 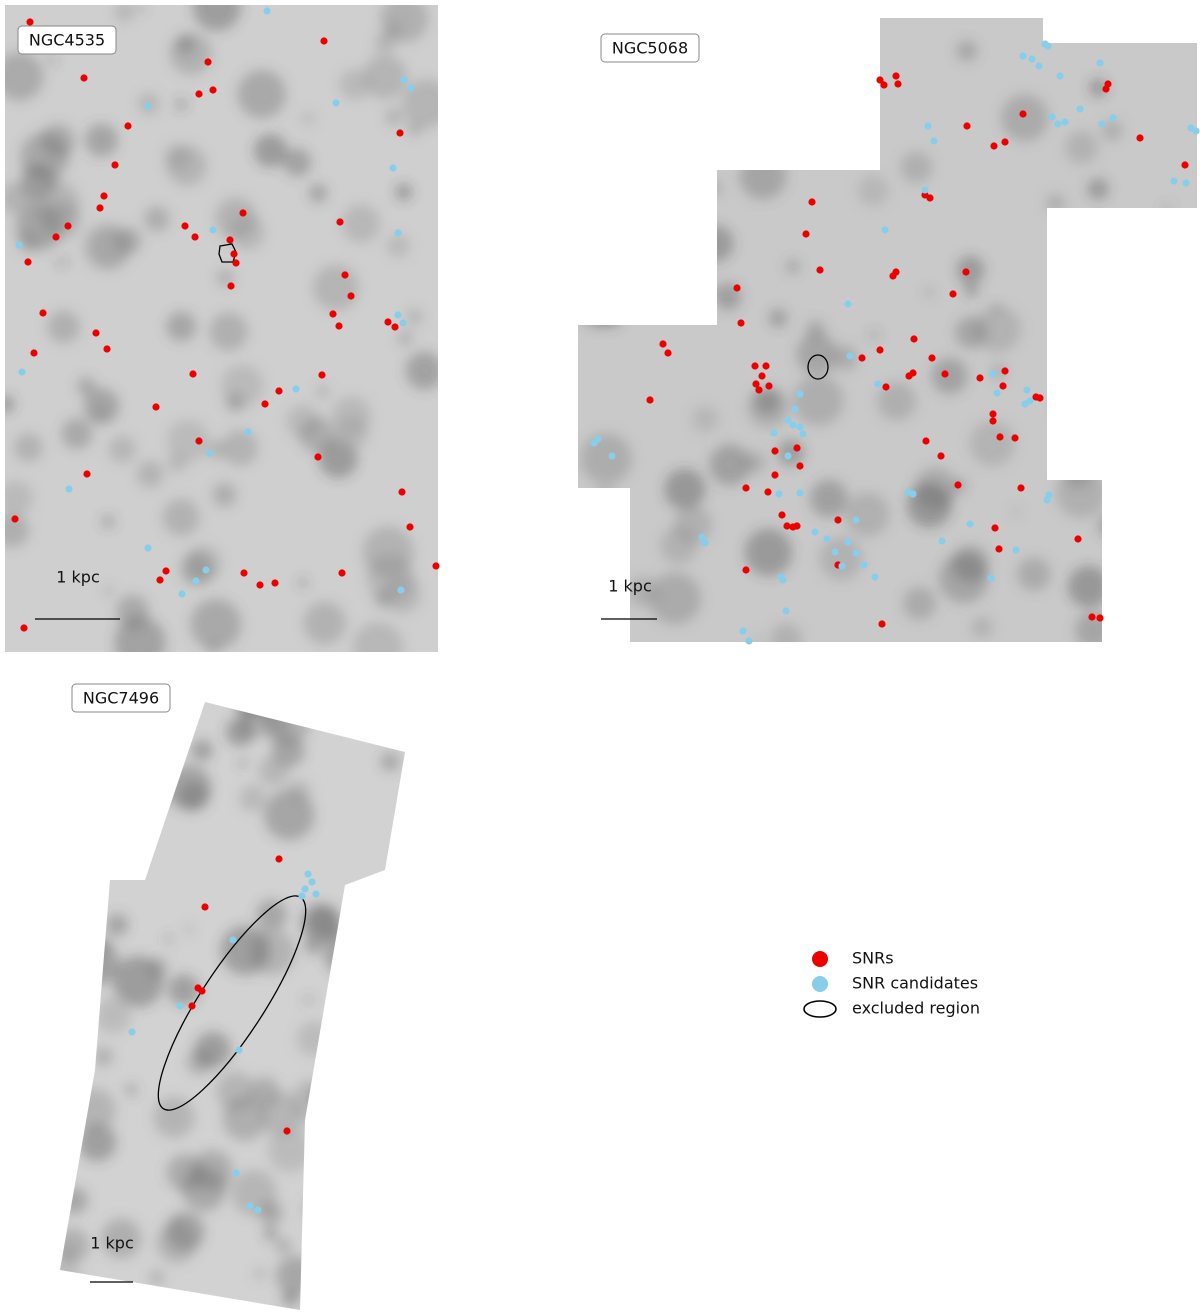 What do you see at coordinates (891, 983) in the screenshot?
I see `legend: SNRs SNR candidates excluded region` at bounding box center [891, 983].